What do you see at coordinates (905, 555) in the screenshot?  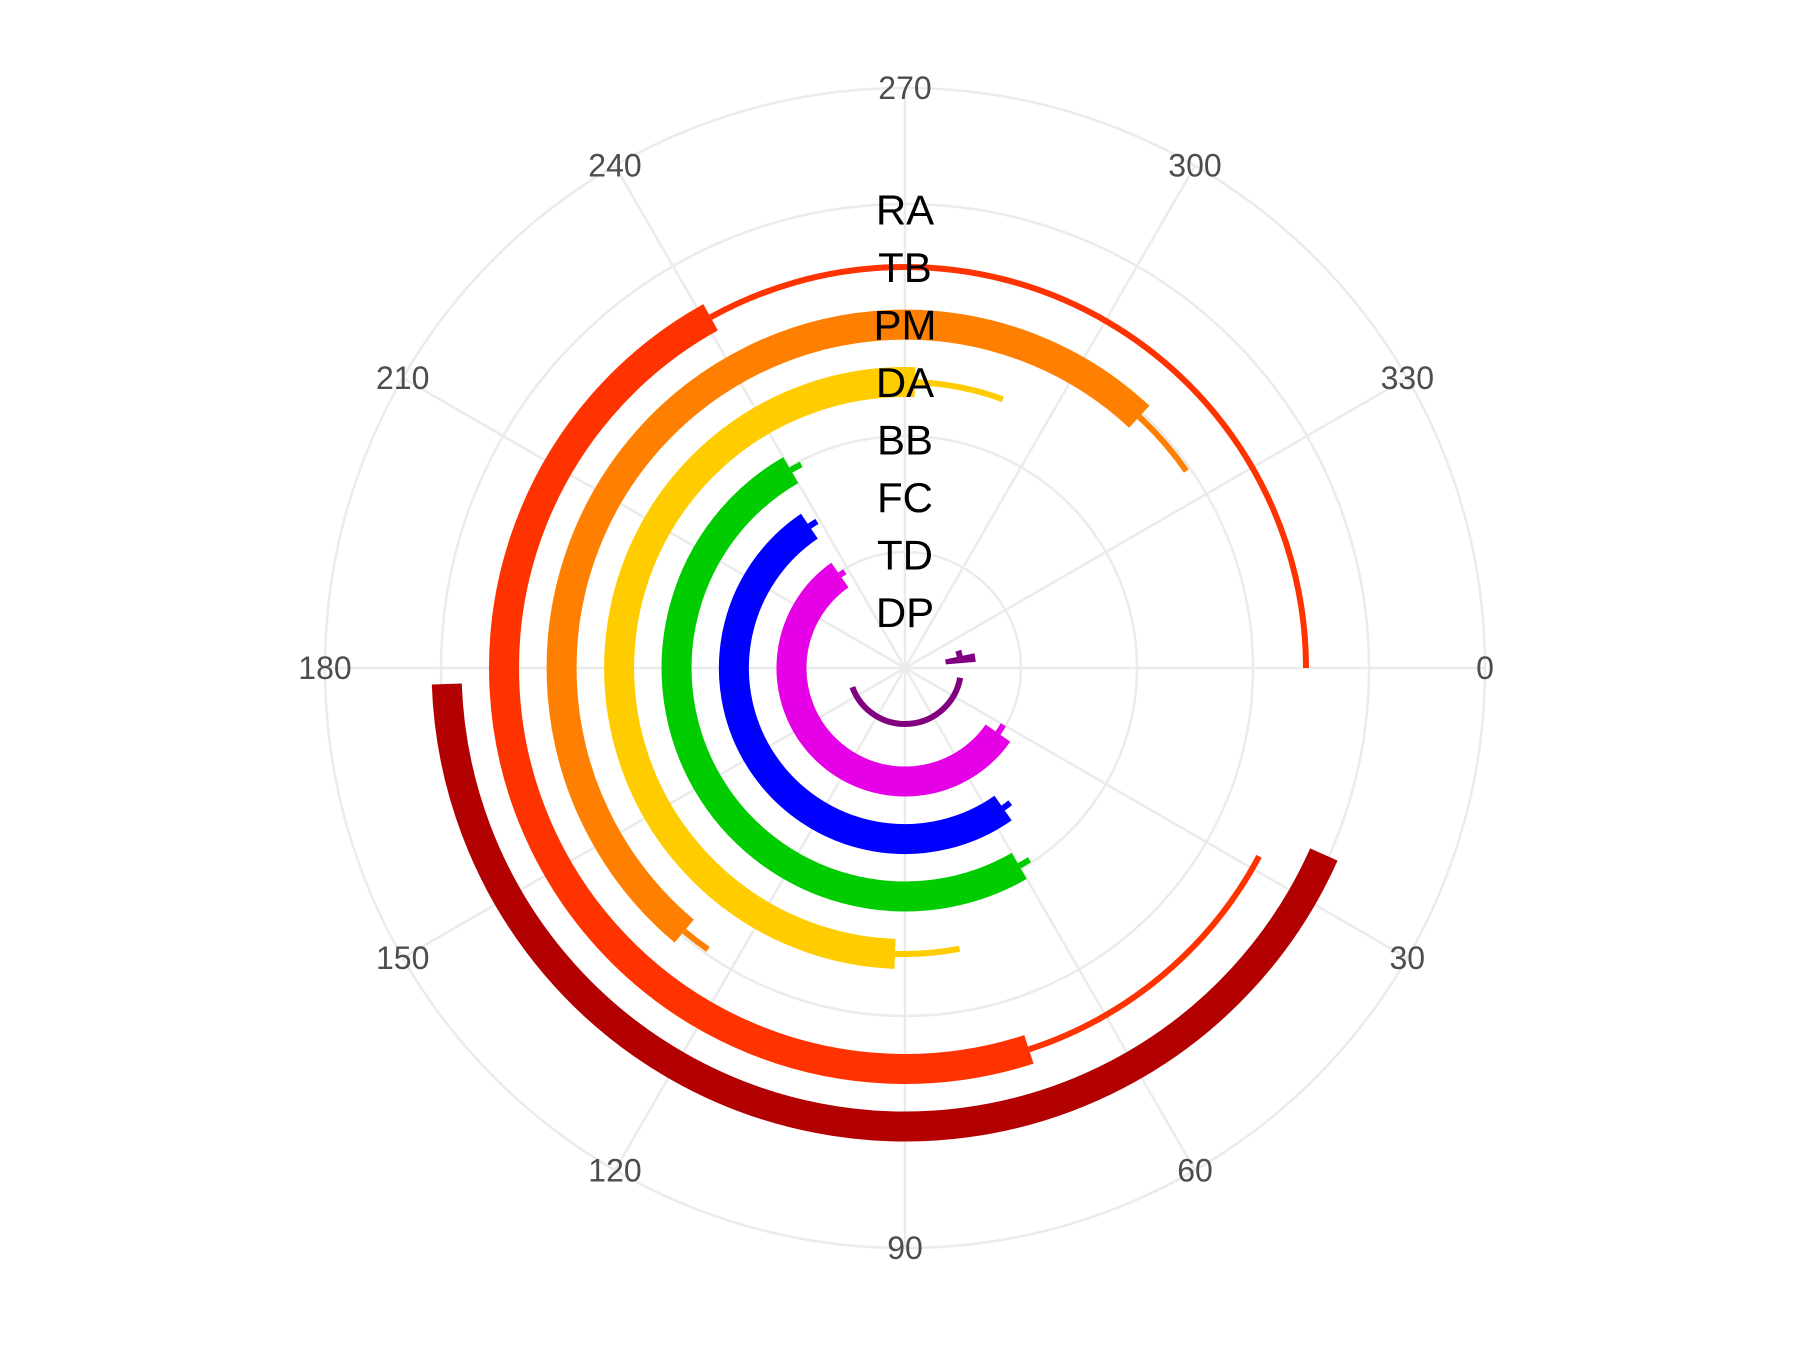 I see `category-label: TD` at bounding box center [905, 555].